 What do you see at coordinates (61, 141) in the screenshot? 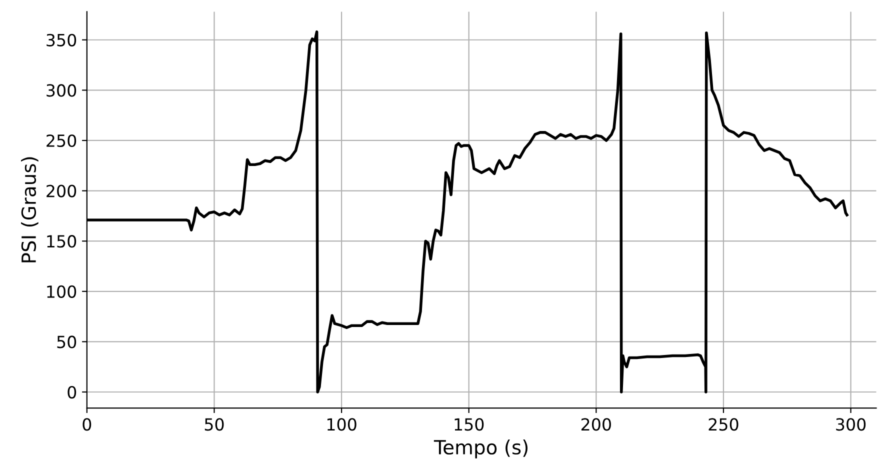
I see `y-tick-label: 250` at bounding box center [61, 141].